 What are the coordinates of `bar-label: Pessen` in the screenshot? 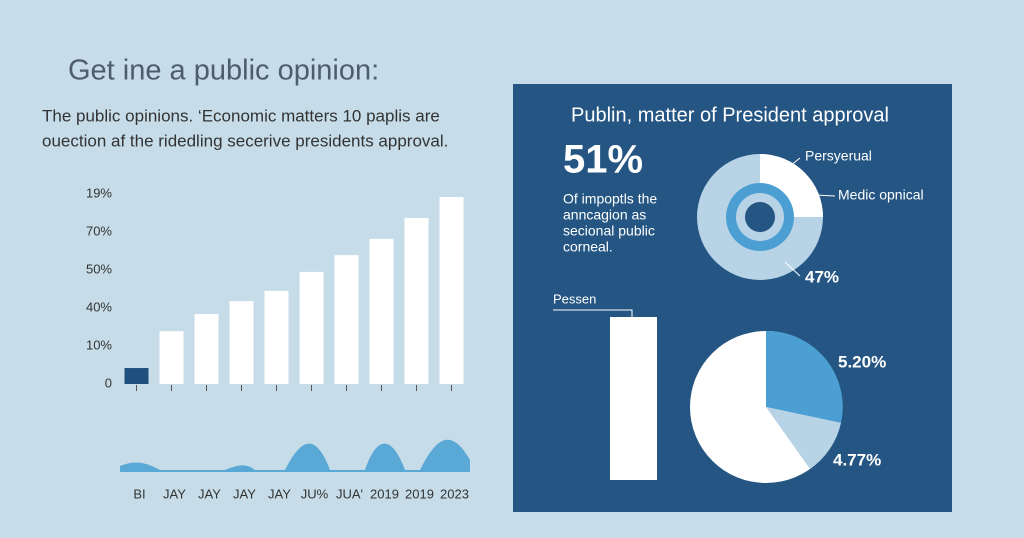 It's located at (574, 298).